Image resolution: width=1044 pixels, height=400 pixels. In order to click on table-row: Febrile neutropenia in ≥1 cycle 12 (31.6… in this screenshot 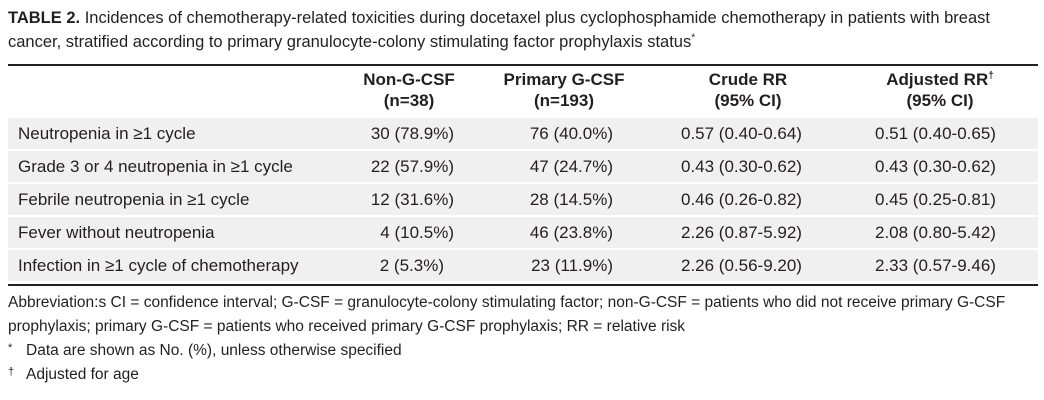, I will do `click(523, 198)`.